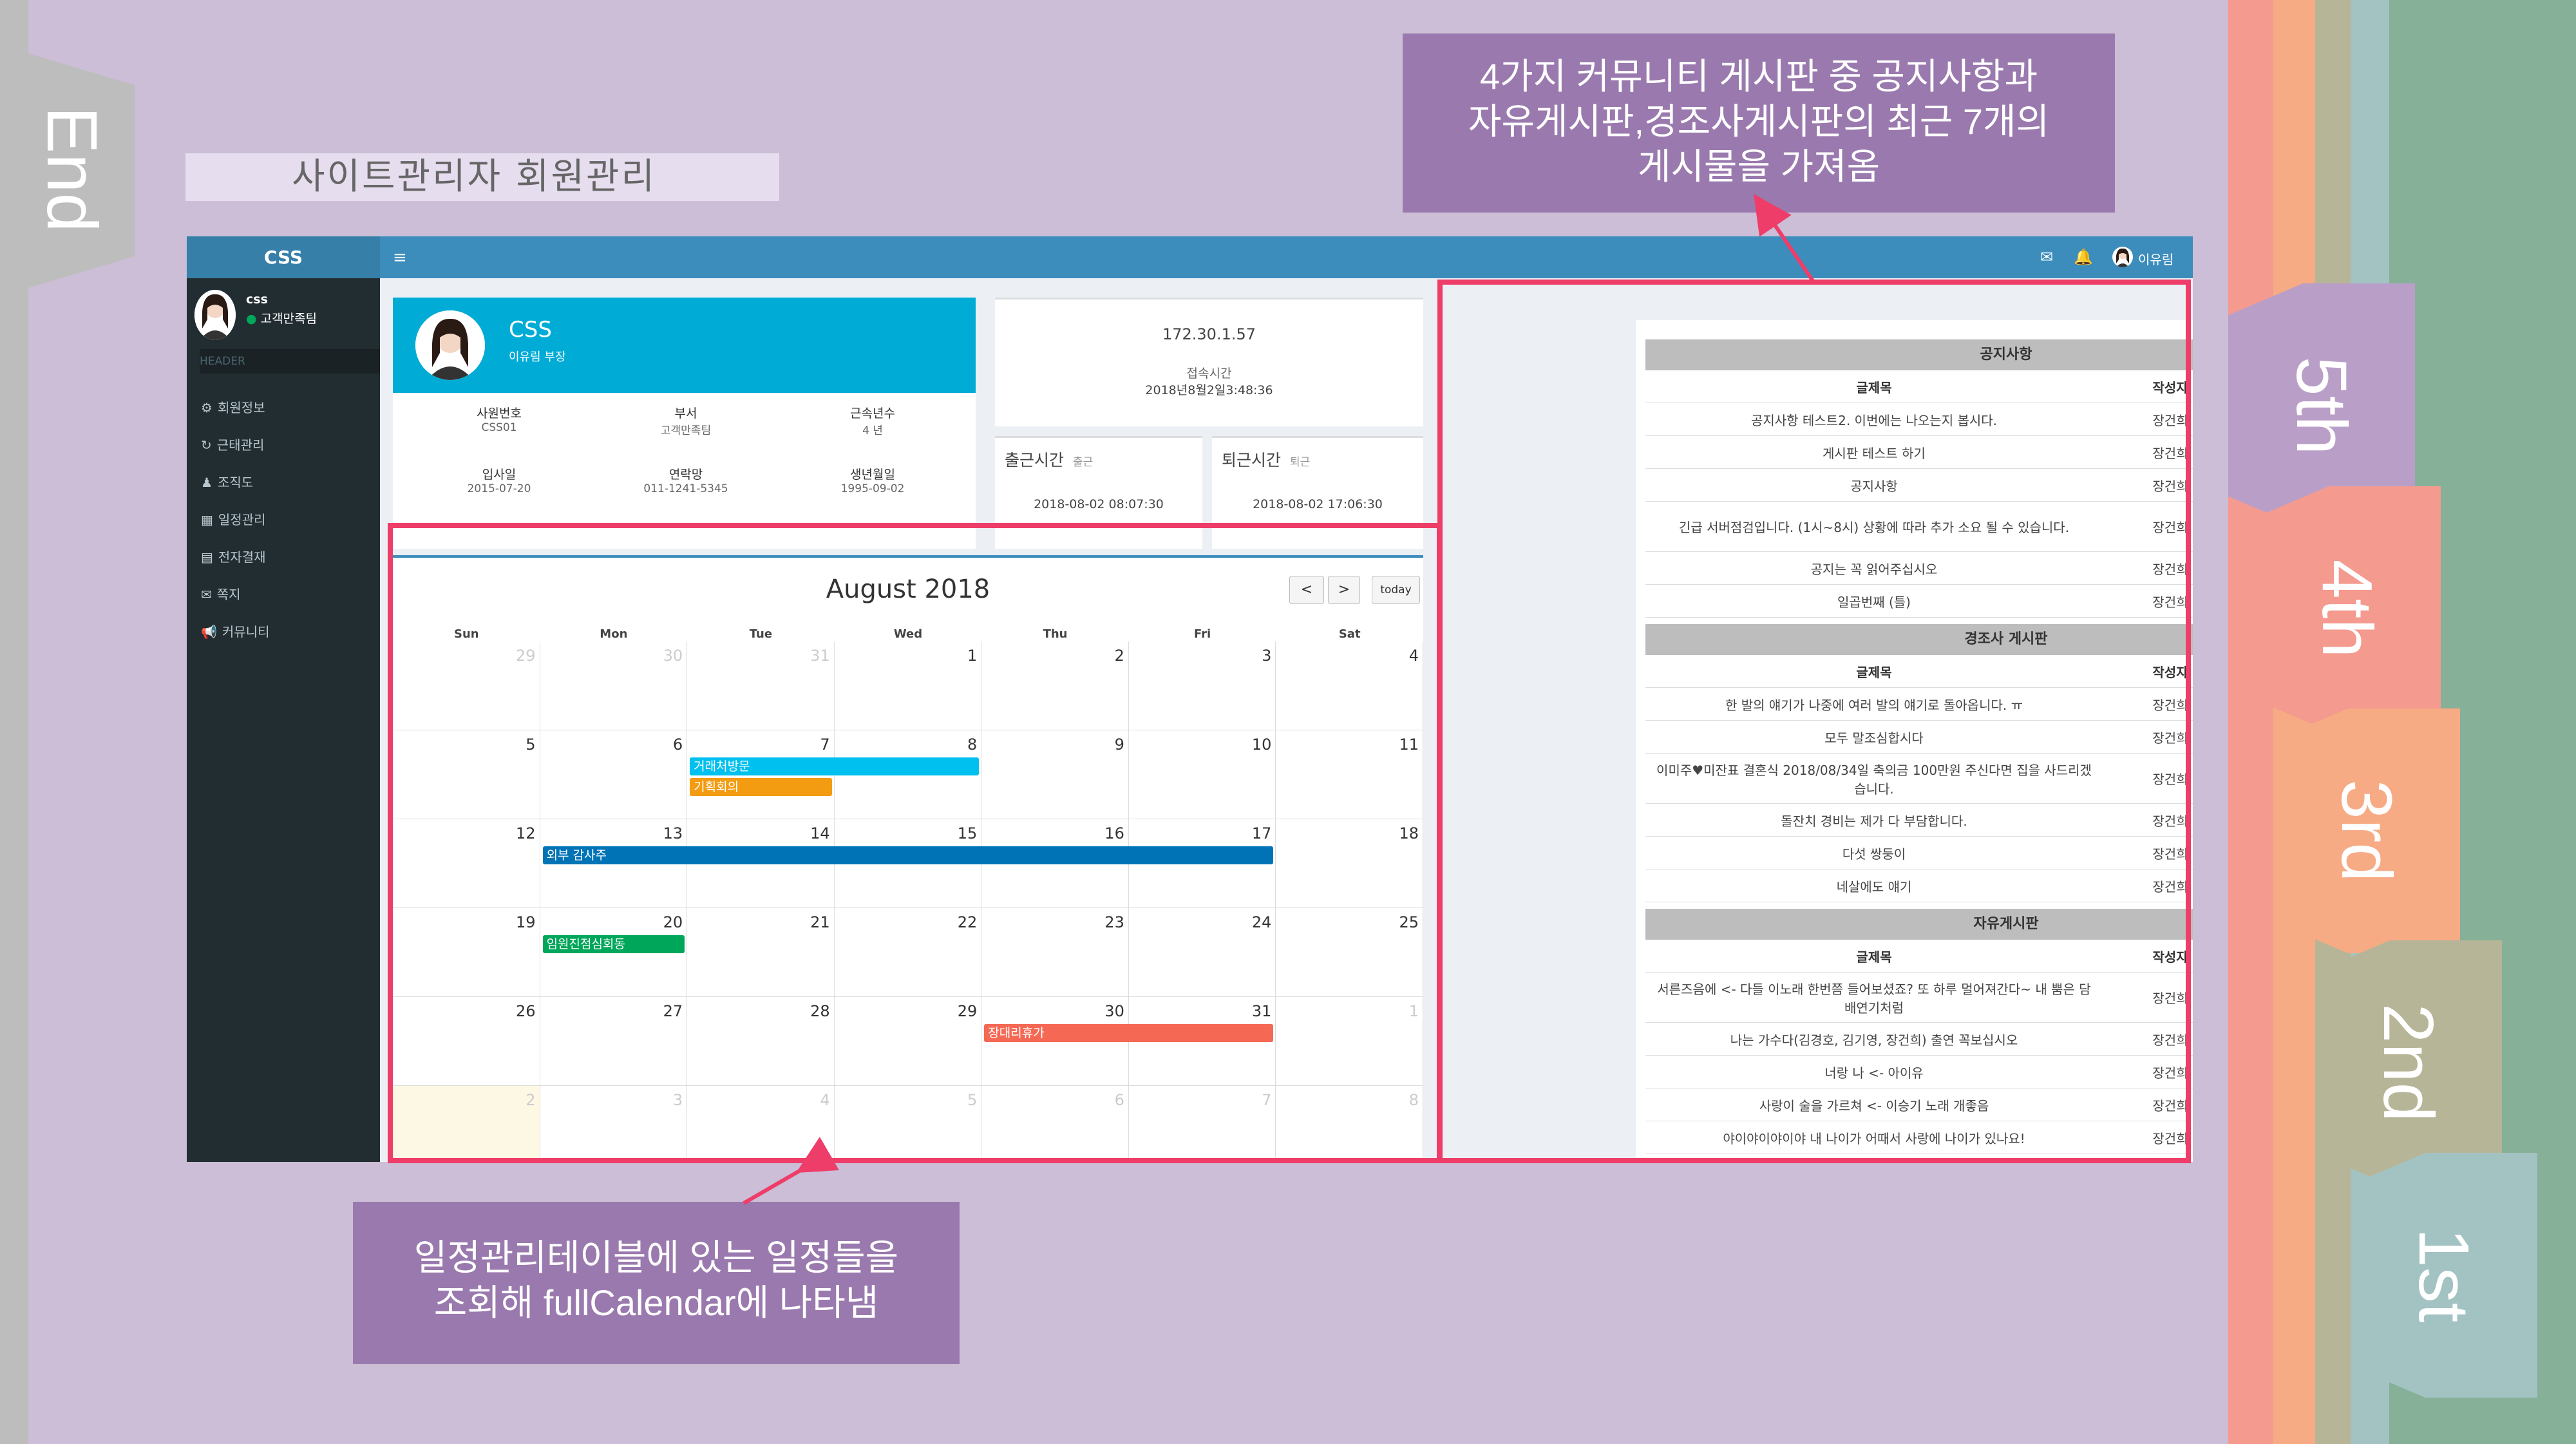 This screenshot has height=1444, width=2576. What do you see at coordinates (2366, 830) in the screenshot?
I see `tab-3rd: 3rd` at bounding box center [2366, 830].